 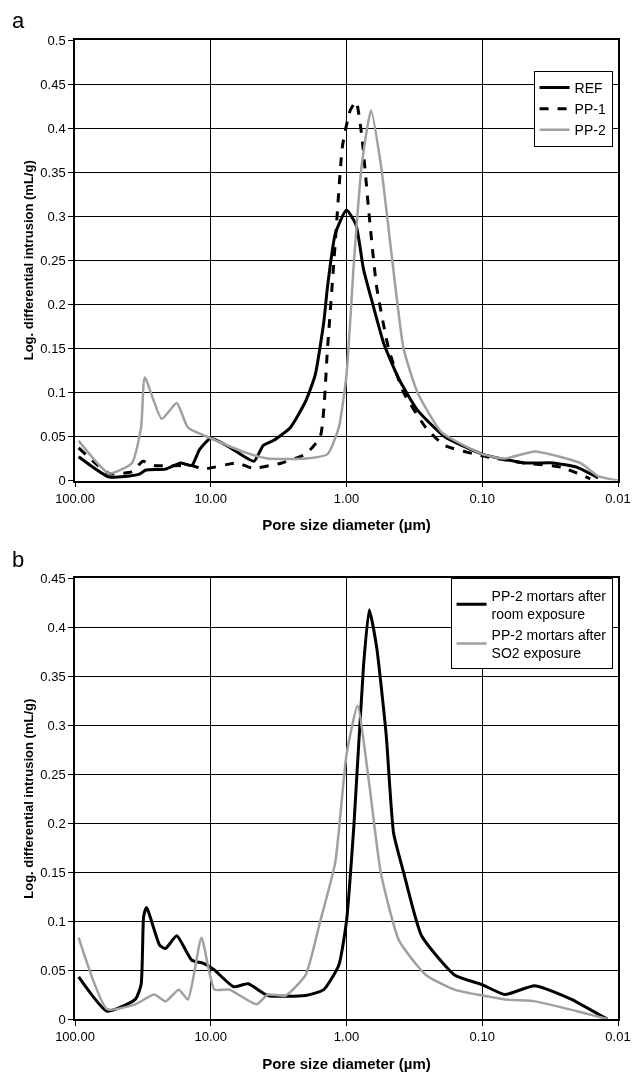 I want to click on chart-title: a, so click(x=18, y=20).